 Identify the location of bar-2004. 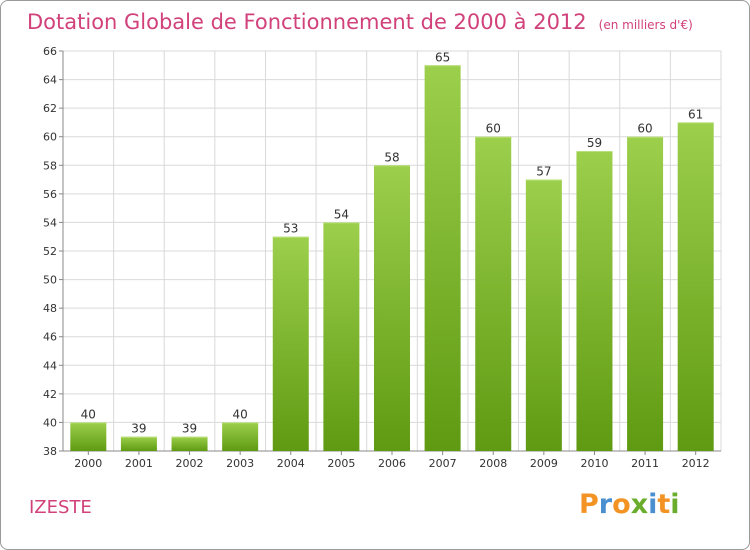
(290, 343).